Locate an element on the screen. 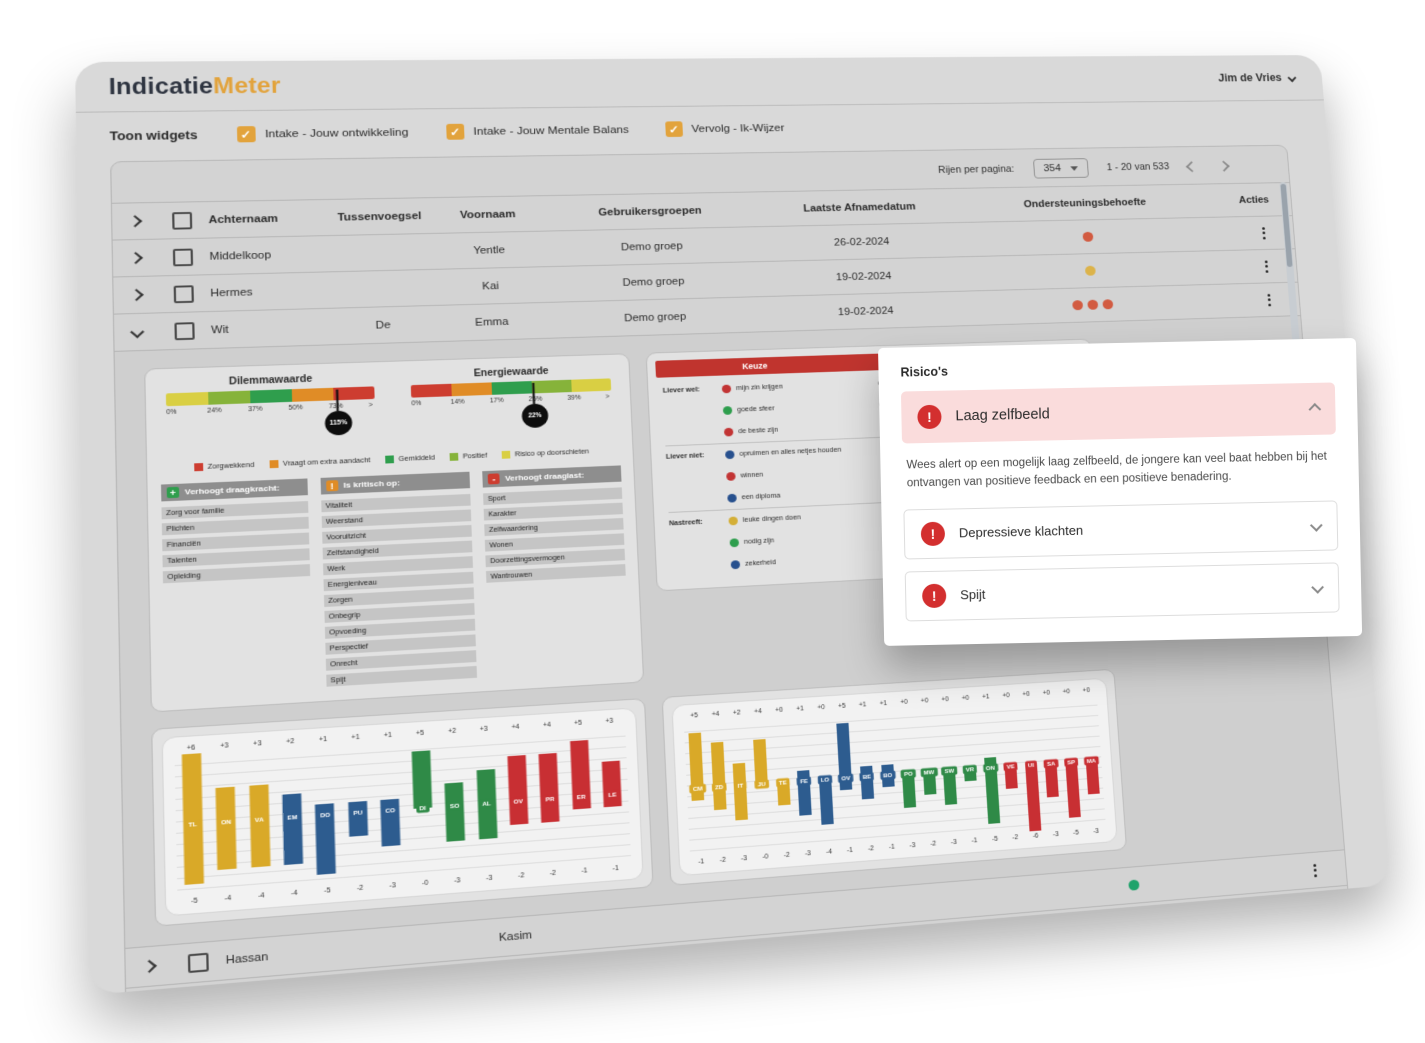  expand-icon is located at coordinates (134, 221).